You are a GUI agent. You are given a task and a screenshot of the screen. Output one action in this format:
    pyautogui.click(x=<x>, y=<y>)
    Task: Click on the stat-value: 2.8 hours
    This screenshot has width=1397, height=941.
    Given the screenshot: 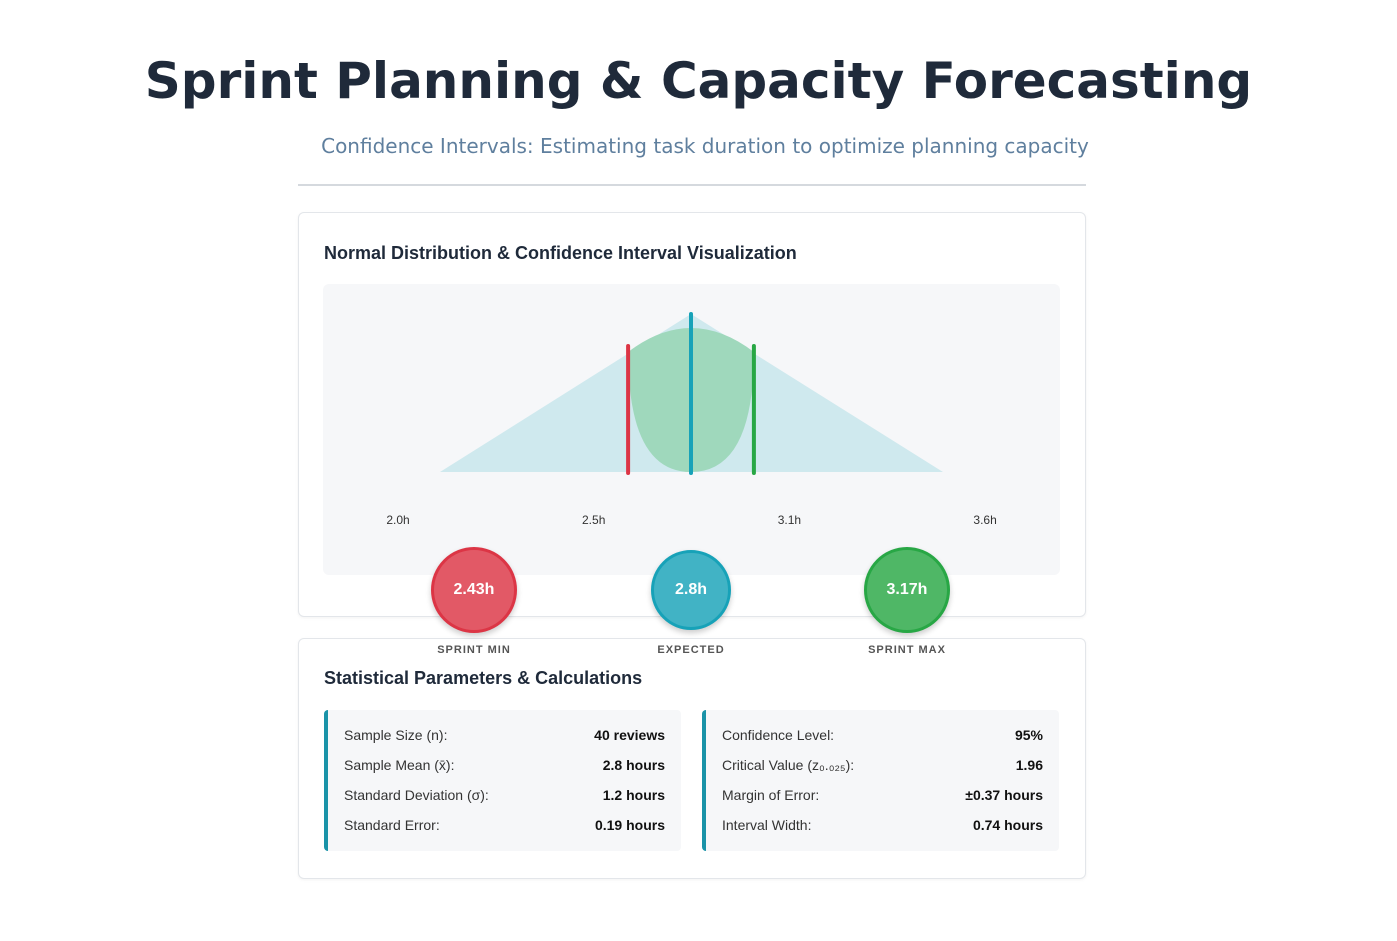 What is the action you would take?
    pyautogui.click(x=633, y=765)
    